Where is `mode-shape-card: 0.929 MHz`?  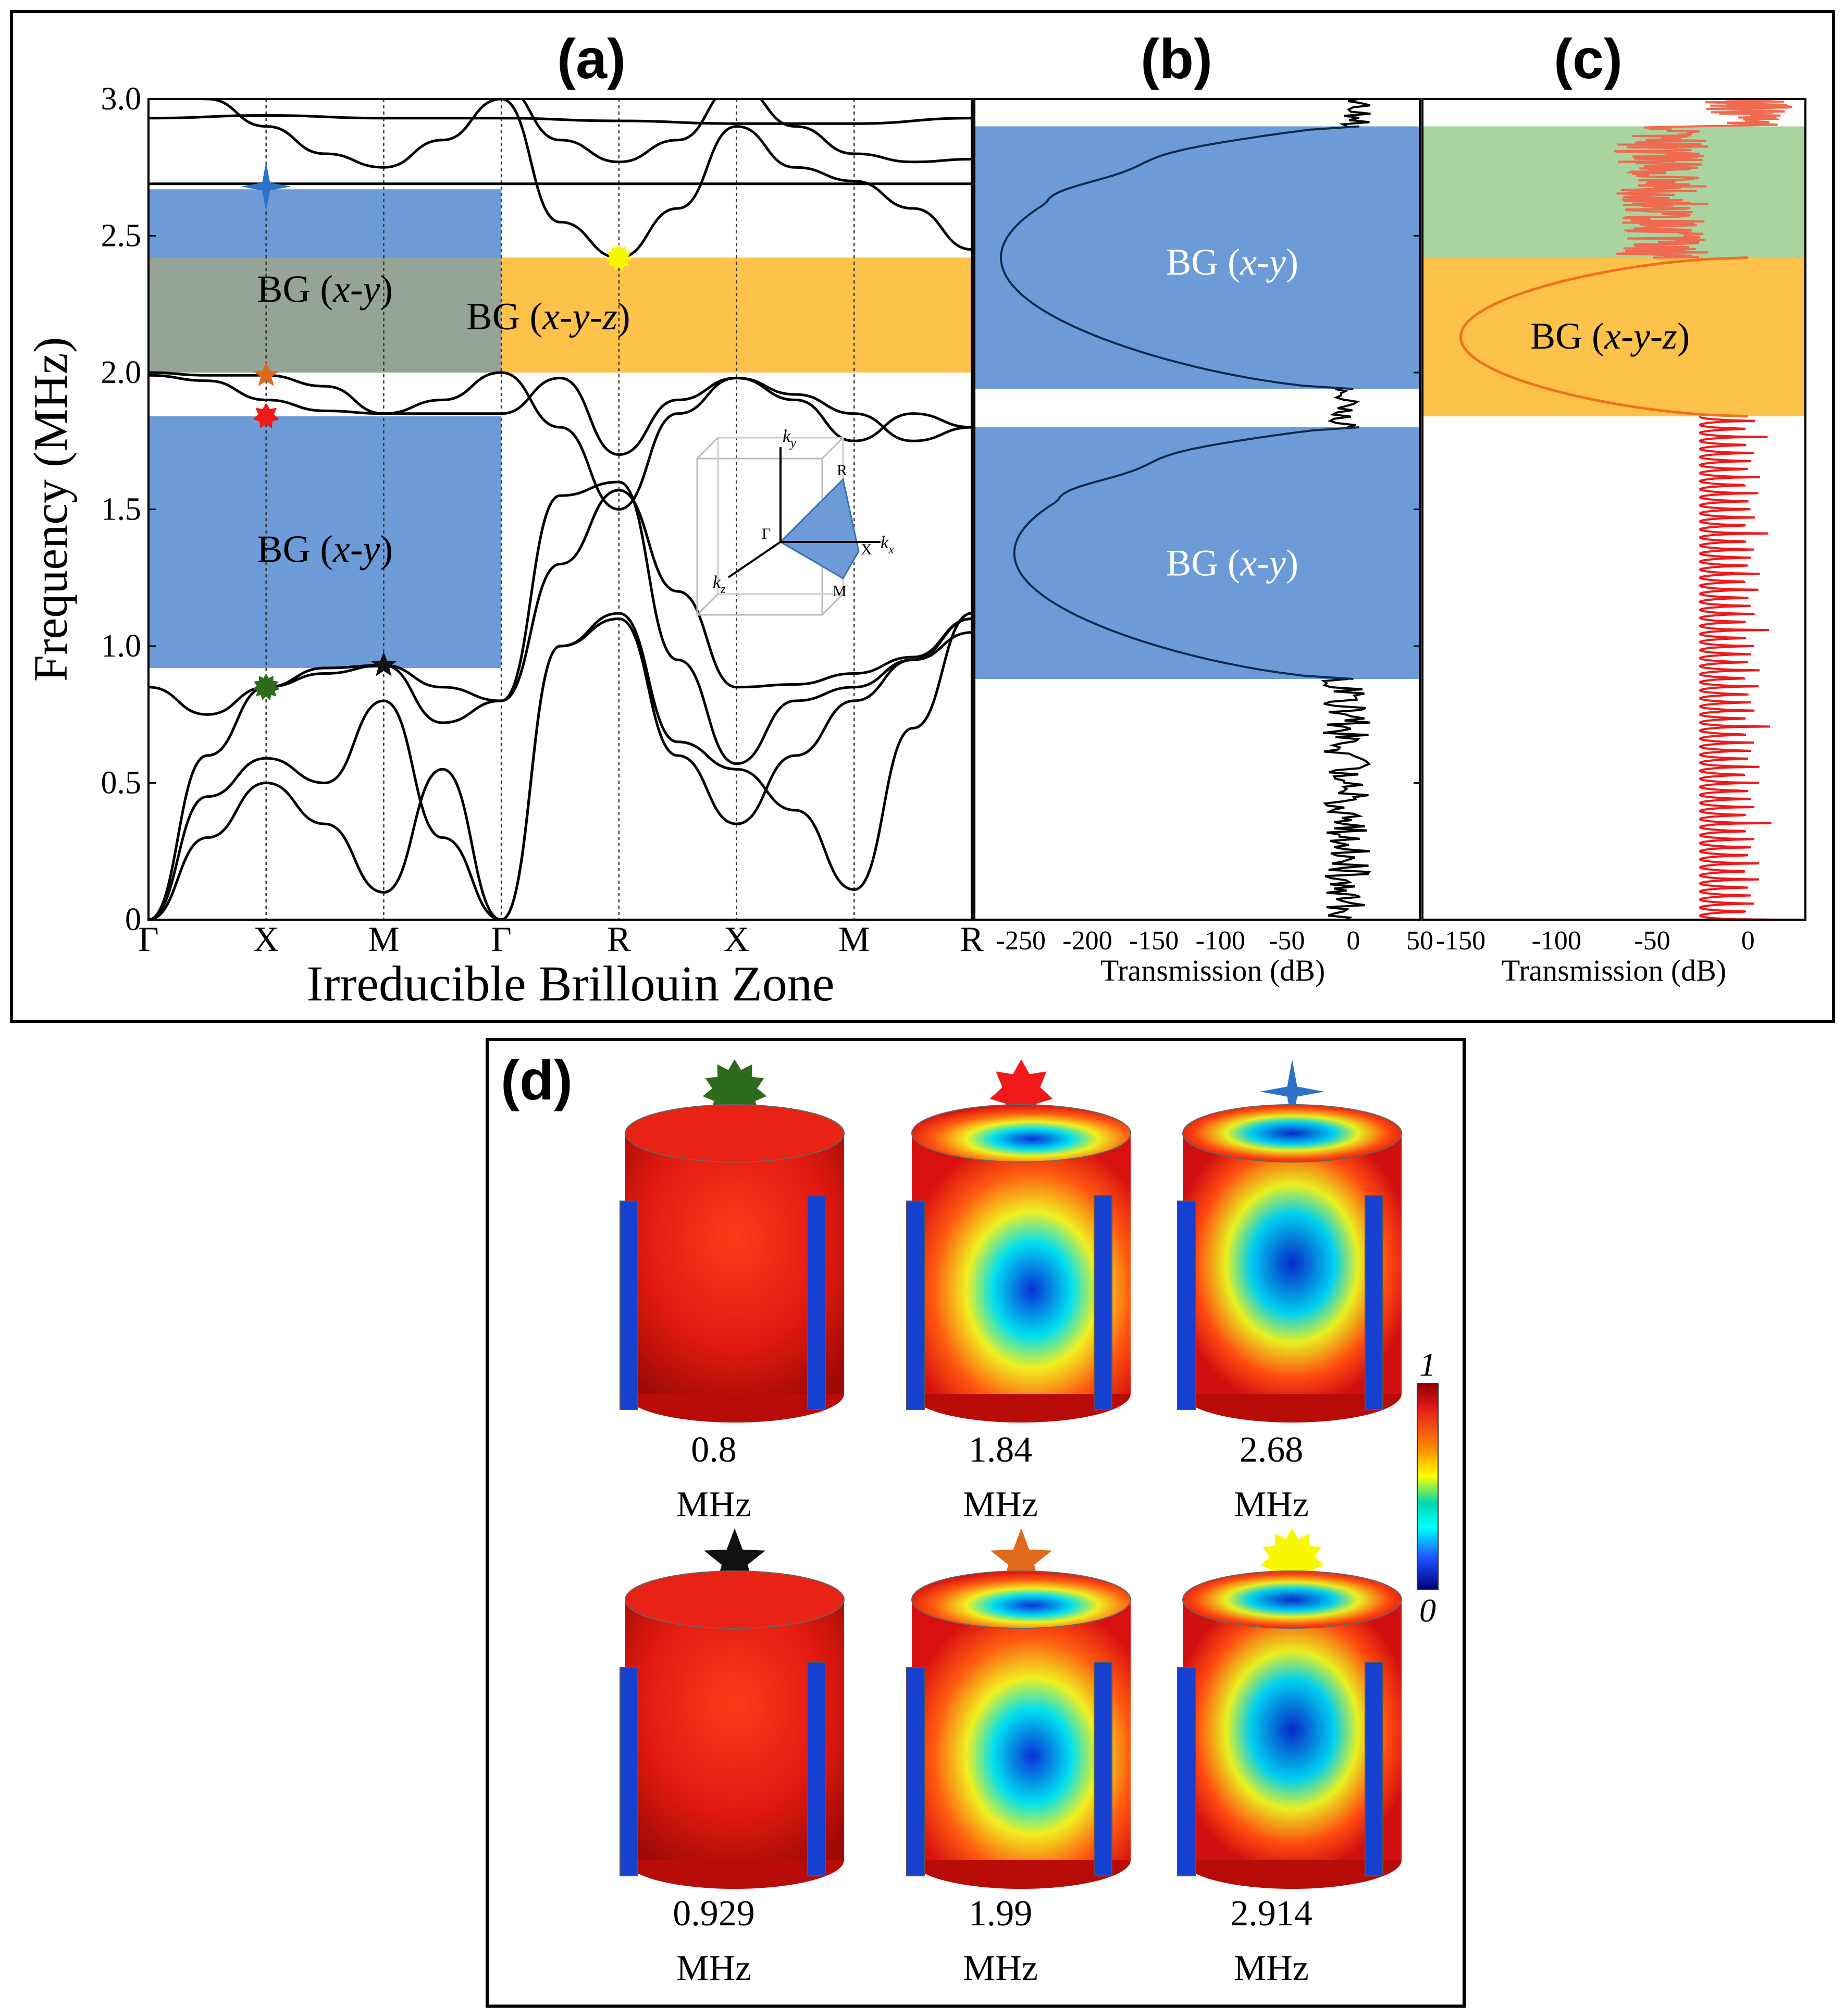
mode-shape-card: 0.929 MHz is located at coordinates (733, 1758).